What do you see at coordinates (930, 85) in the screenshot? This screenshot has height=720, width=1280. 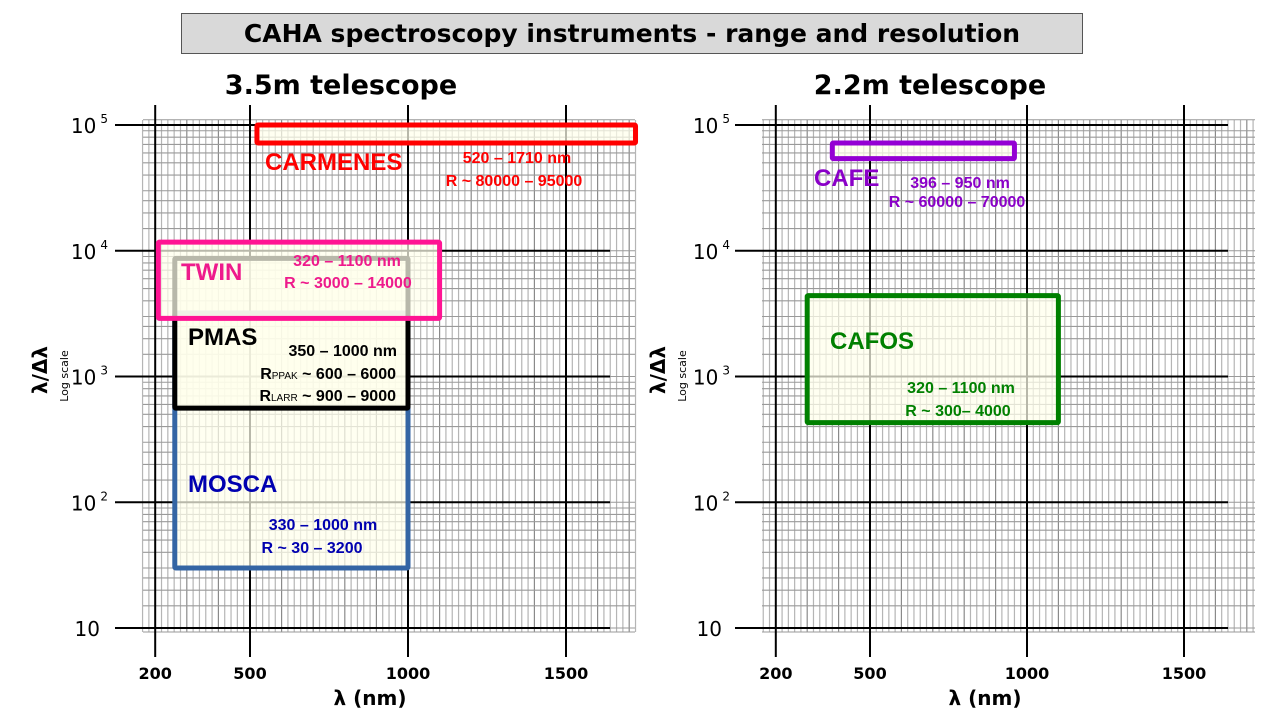 I see `panel-title: 2.2m telescope` at bounding box center [930, 85].